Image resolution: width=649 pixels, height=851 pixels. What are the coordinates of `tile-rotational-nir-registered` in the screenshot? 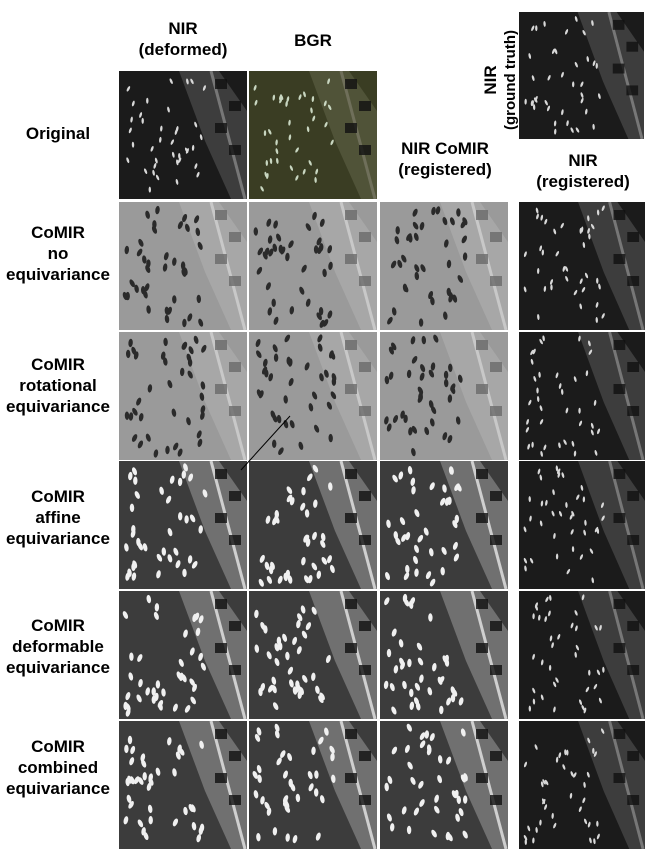 It's located at (582, 396).